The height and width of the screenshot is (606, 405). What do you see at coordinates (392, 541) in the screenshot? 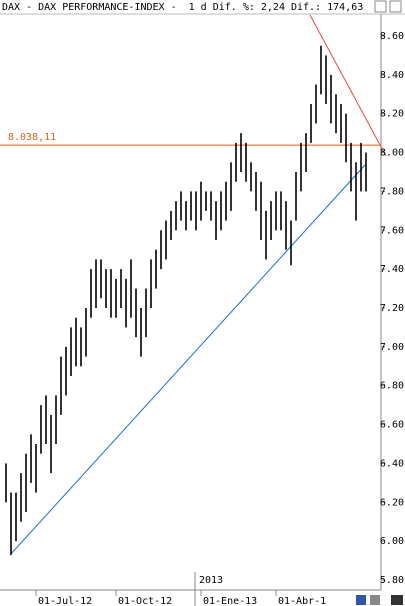
I see `y-tick-label: 6.00` at bounding box center [392, 541].